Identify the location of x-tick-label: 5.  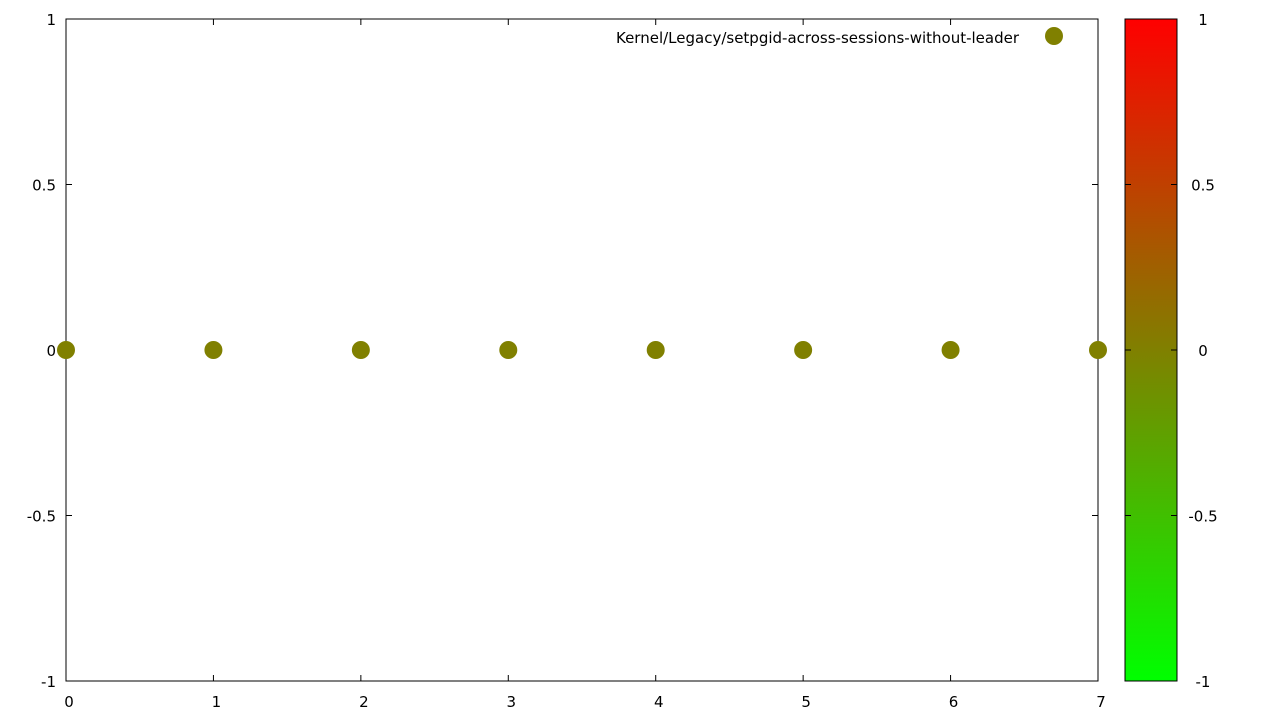
(806, 702).